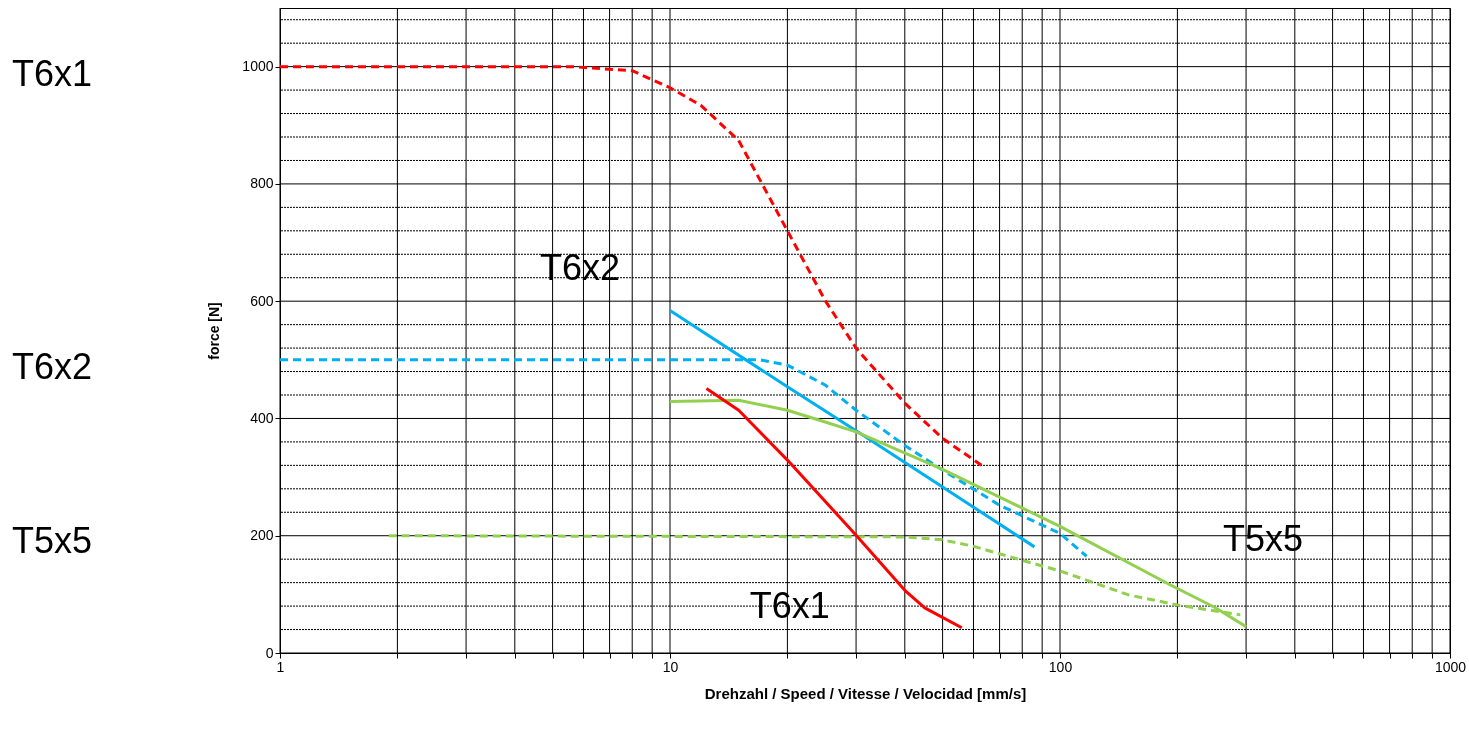 This screenshot has height=730, width=1469. What do you see at coordinates (258, 66) in the screenshot?
I see `y-tick-label: 1000` at bounding box center [258, 66].